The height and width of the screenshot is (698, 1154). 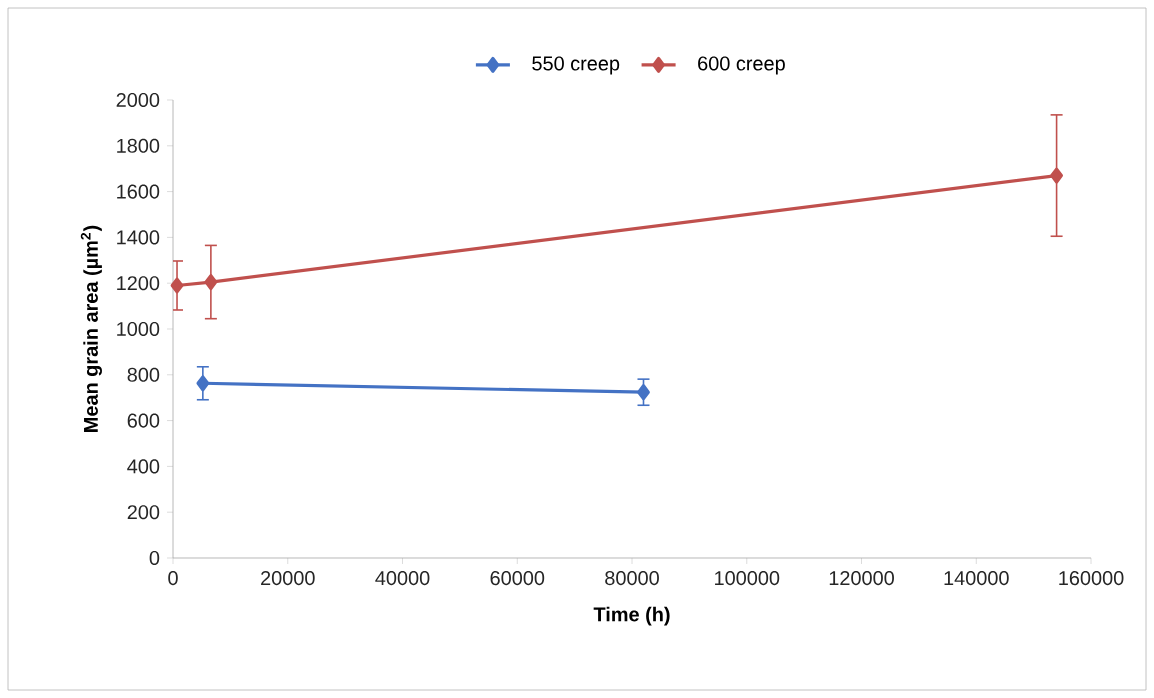 I want to click on x-tick-label: 40000, so click(x=402, y=578).